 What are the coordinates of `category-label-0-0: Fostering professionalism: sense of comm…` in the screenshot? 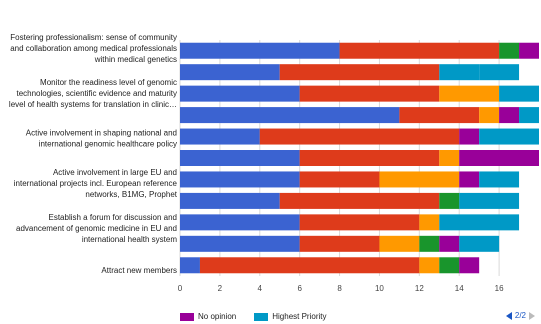 It's located at (93, 37).